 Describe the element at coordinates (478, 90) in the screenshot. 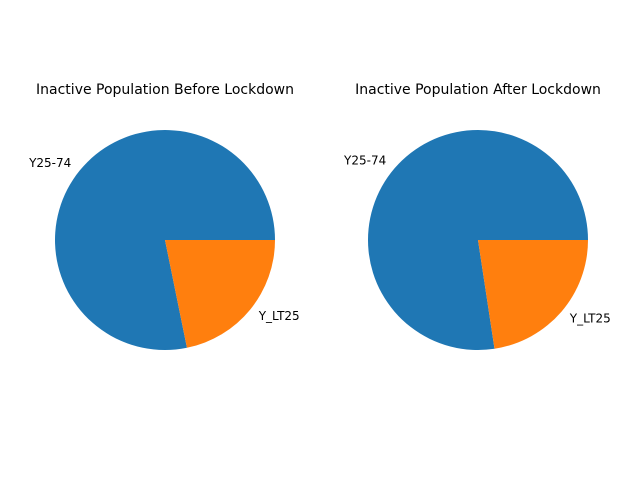

I see `chart-title-after: Inactive Population After Lockdown` at that location.